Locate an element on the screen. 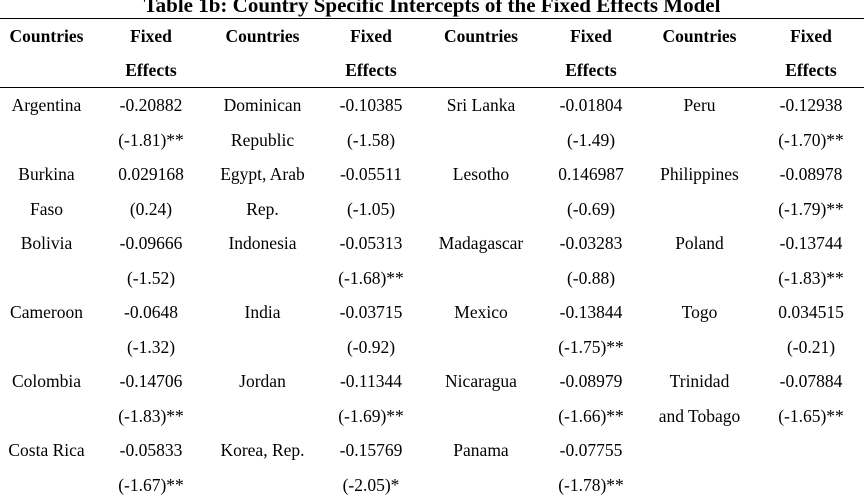 This screenshot has height=502, width=864. country-cell: Faso is located at coordinates (49, 209).